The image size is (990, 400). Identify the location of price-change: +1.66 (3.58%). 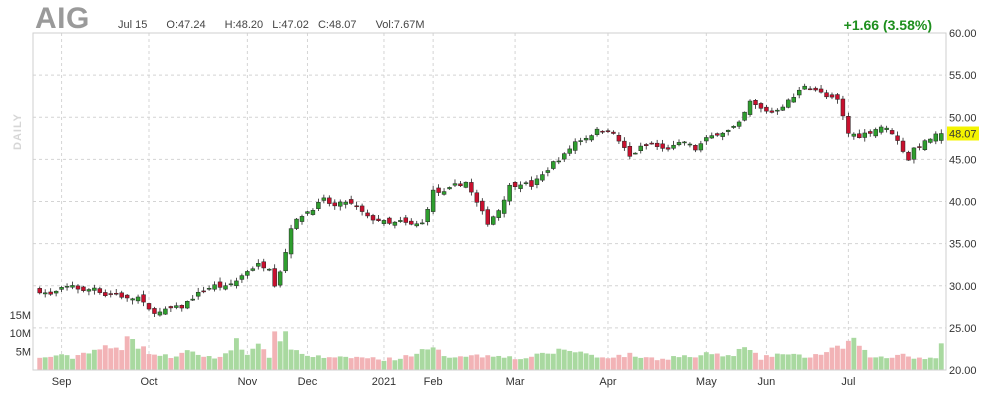
(887, 25).